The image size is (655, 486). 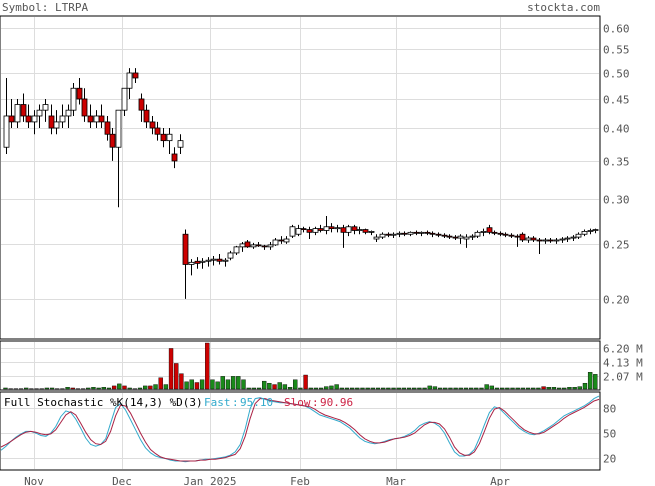 I want to click on x-tick-label: Dec, so click(x=122, y=480).